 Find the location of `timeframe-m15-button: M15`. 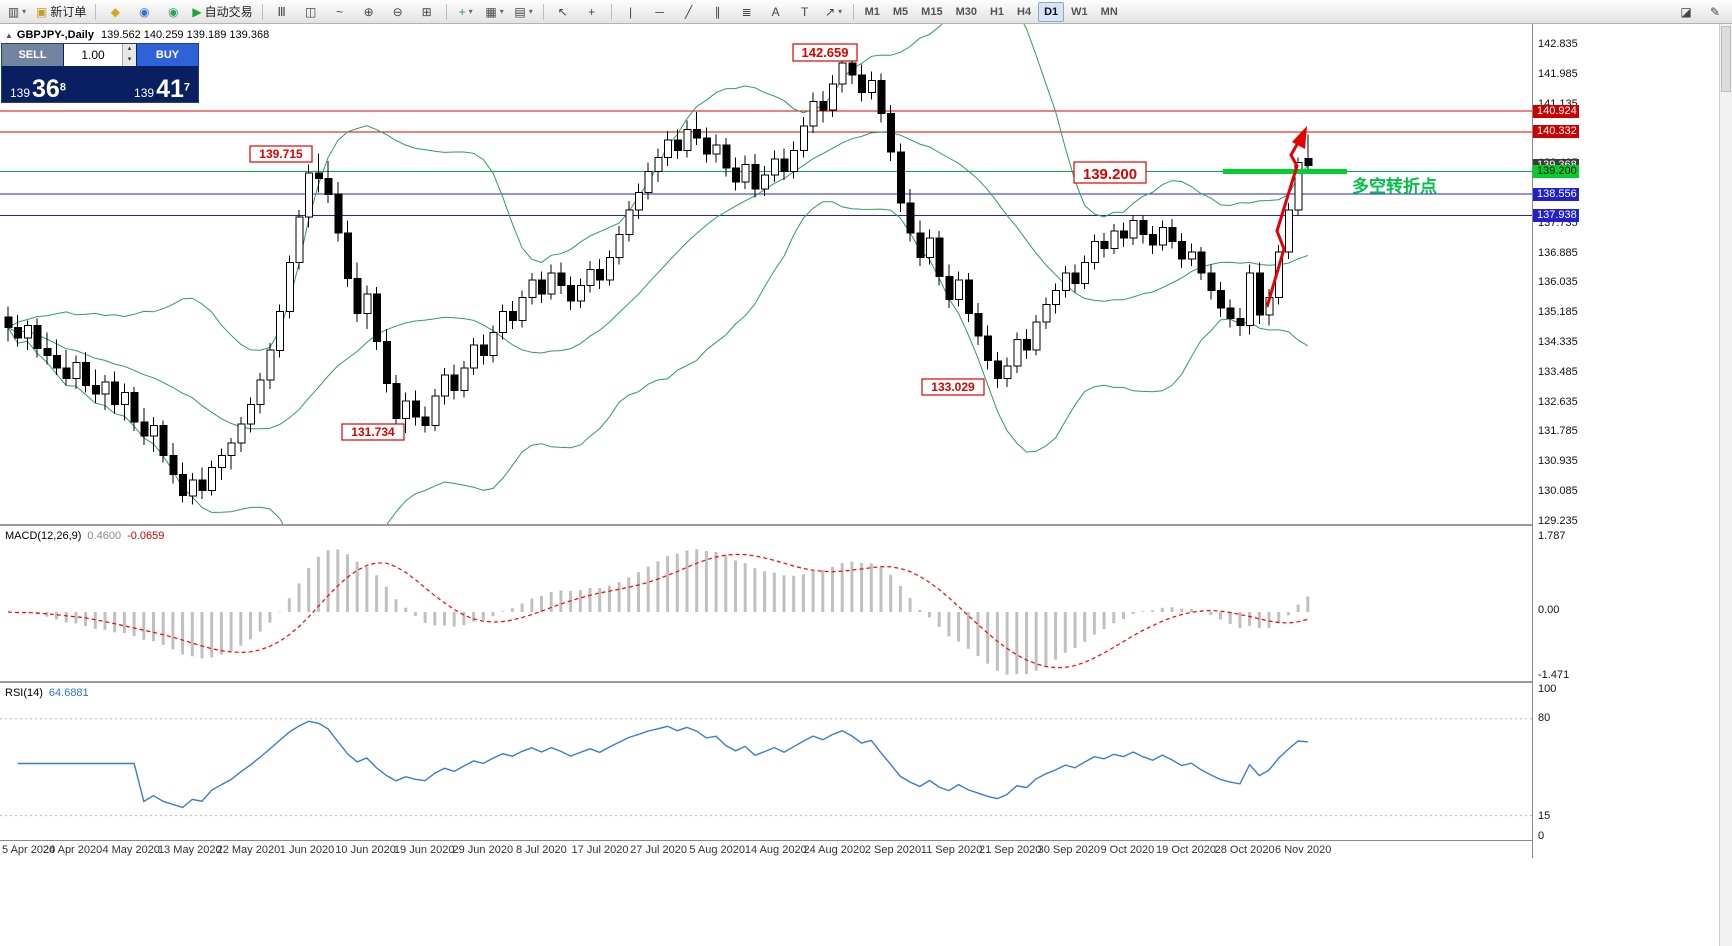

timeframe-m15-button: M15 is located at coordinates (932, 11).